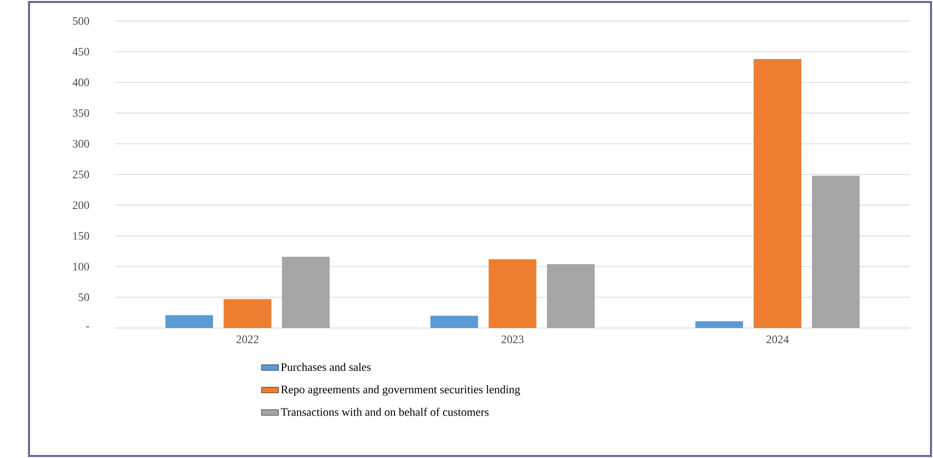 The image size is (933, 458). What do you see at coordinates (81, 205) in the screenshot?
I see `y-tick-label: 200` at bounding box center [81, 205].